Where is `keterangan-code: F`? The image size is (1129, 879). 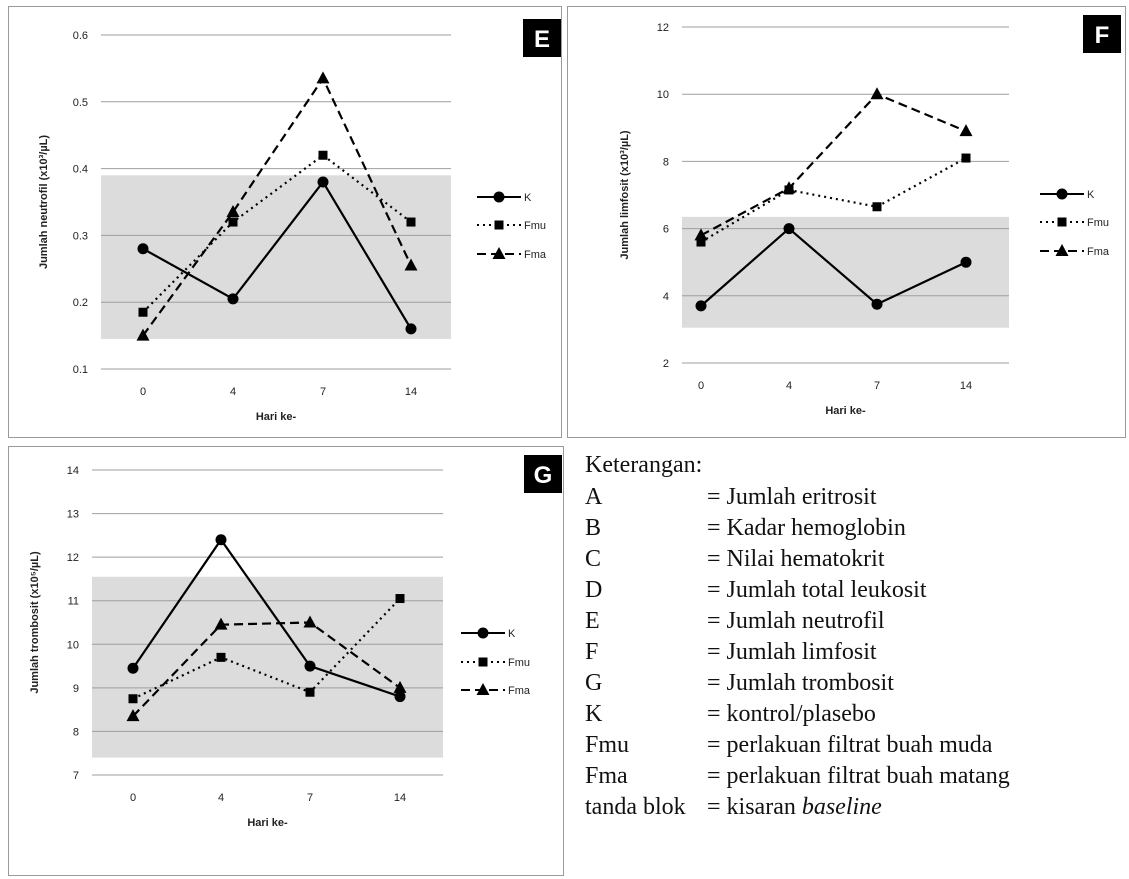
keterangan-code: F is located at coordinates (592, 652).